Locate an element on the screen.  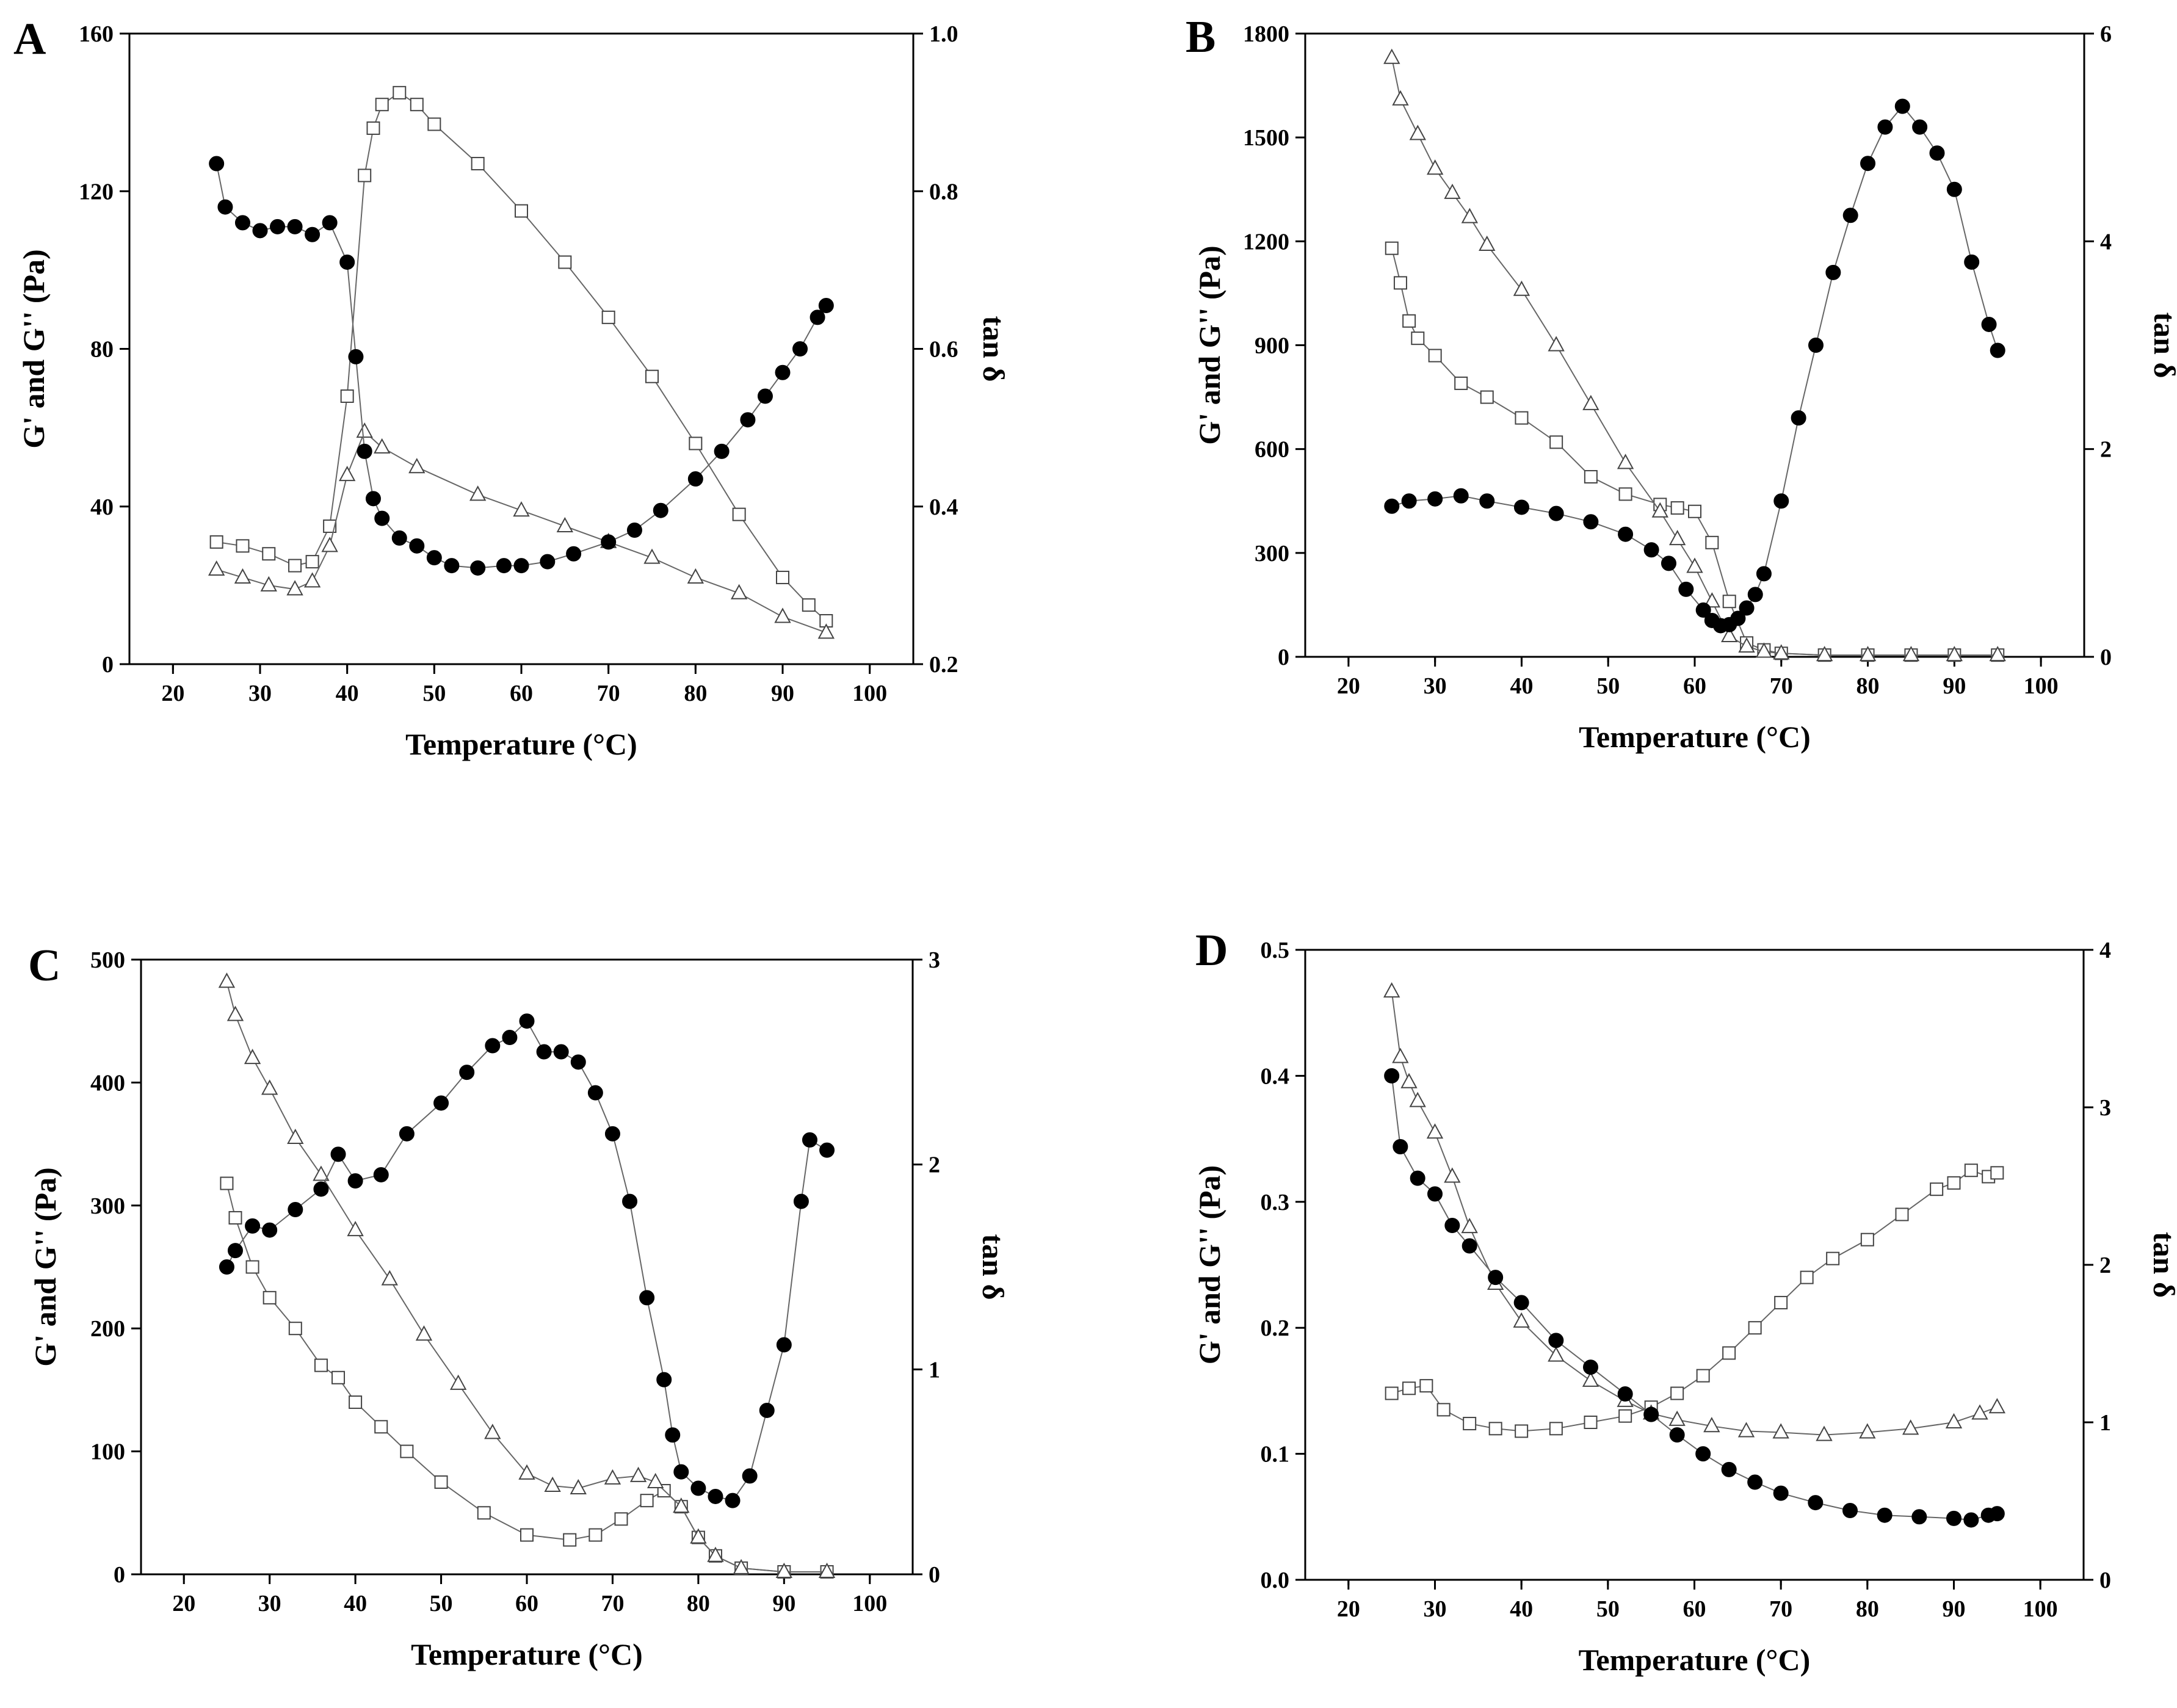
y2-tick-label: 3 is located at coordinates (935, 960).